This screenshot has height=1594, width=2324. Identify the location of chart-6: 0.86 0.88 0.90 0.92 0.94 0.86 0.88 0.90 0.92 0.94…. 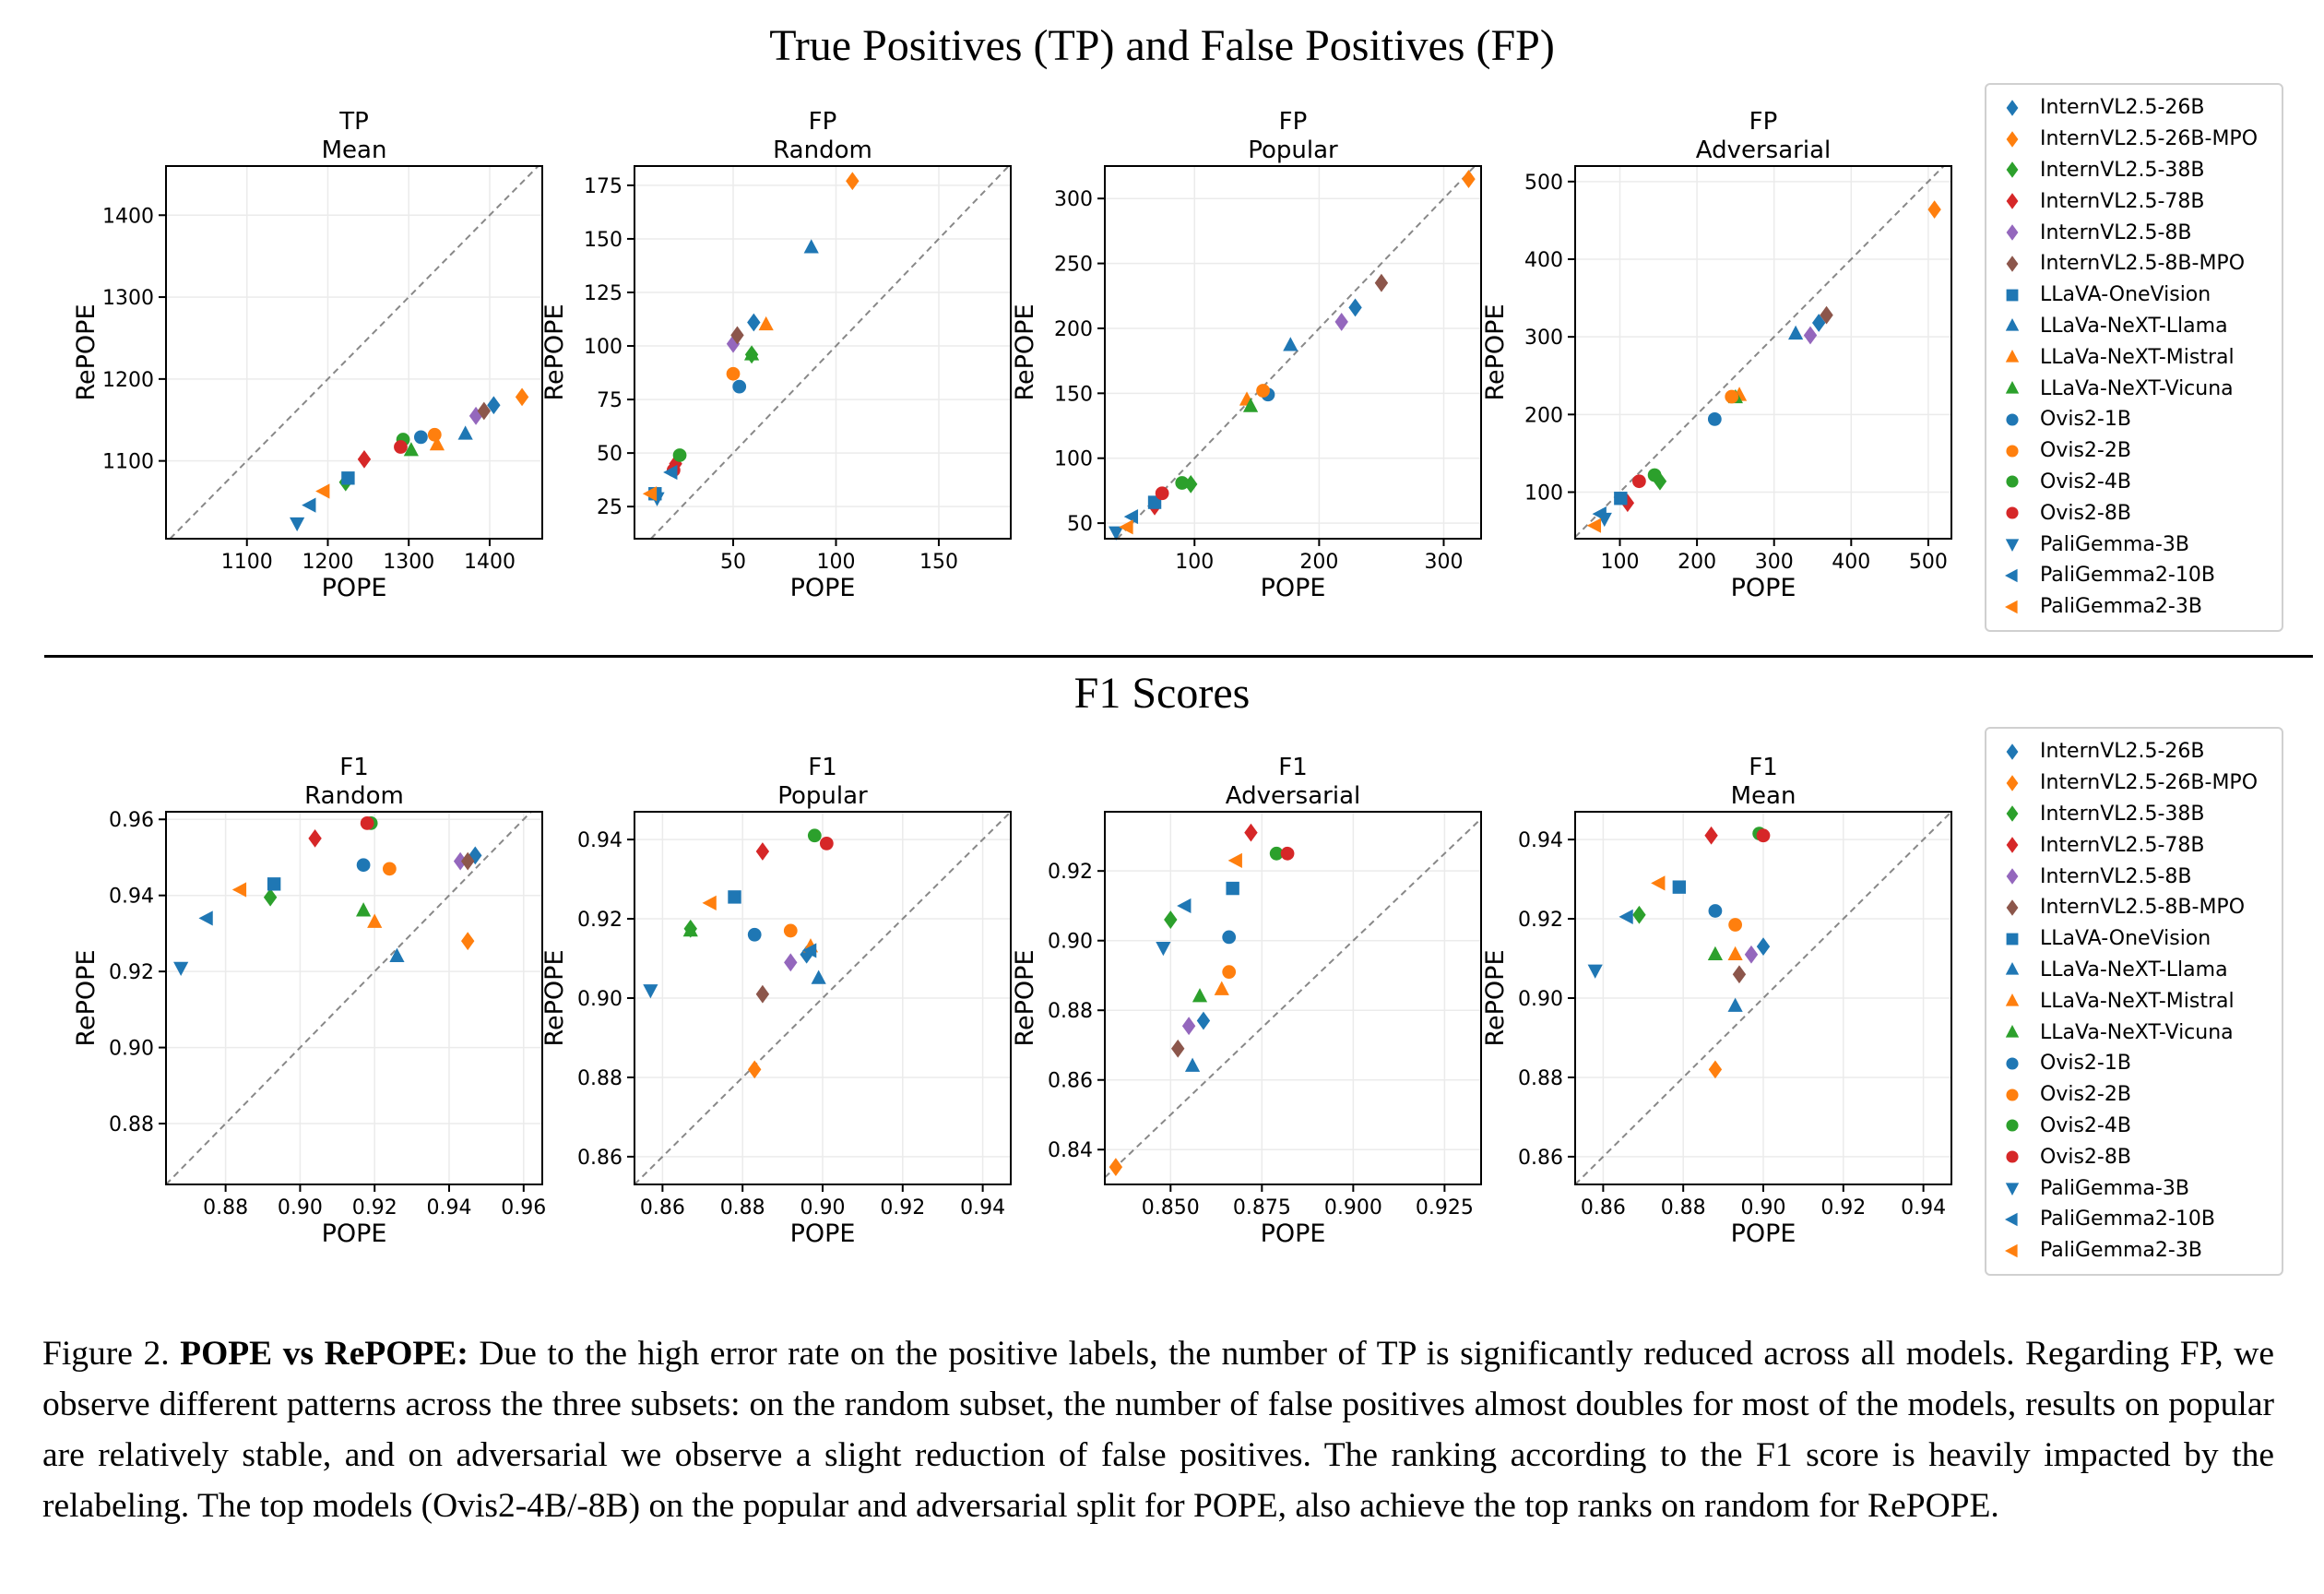
(776, 1001).